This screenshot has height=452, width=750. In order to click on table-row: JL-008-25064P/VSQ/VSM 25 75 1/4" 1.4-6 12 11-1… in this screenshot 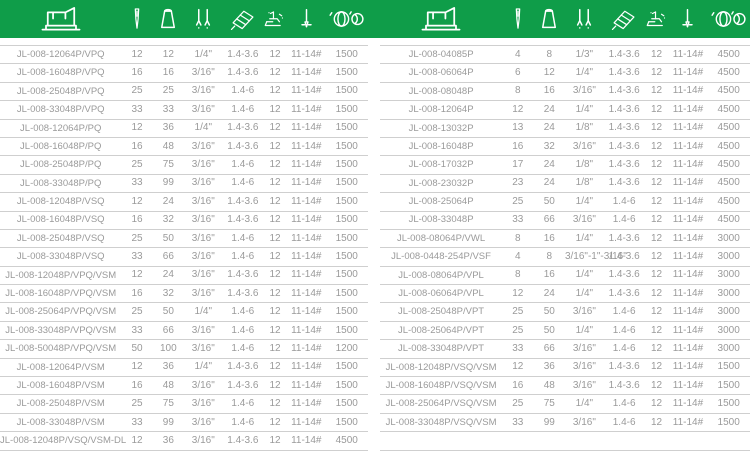, I will do `click(565, 404)`.